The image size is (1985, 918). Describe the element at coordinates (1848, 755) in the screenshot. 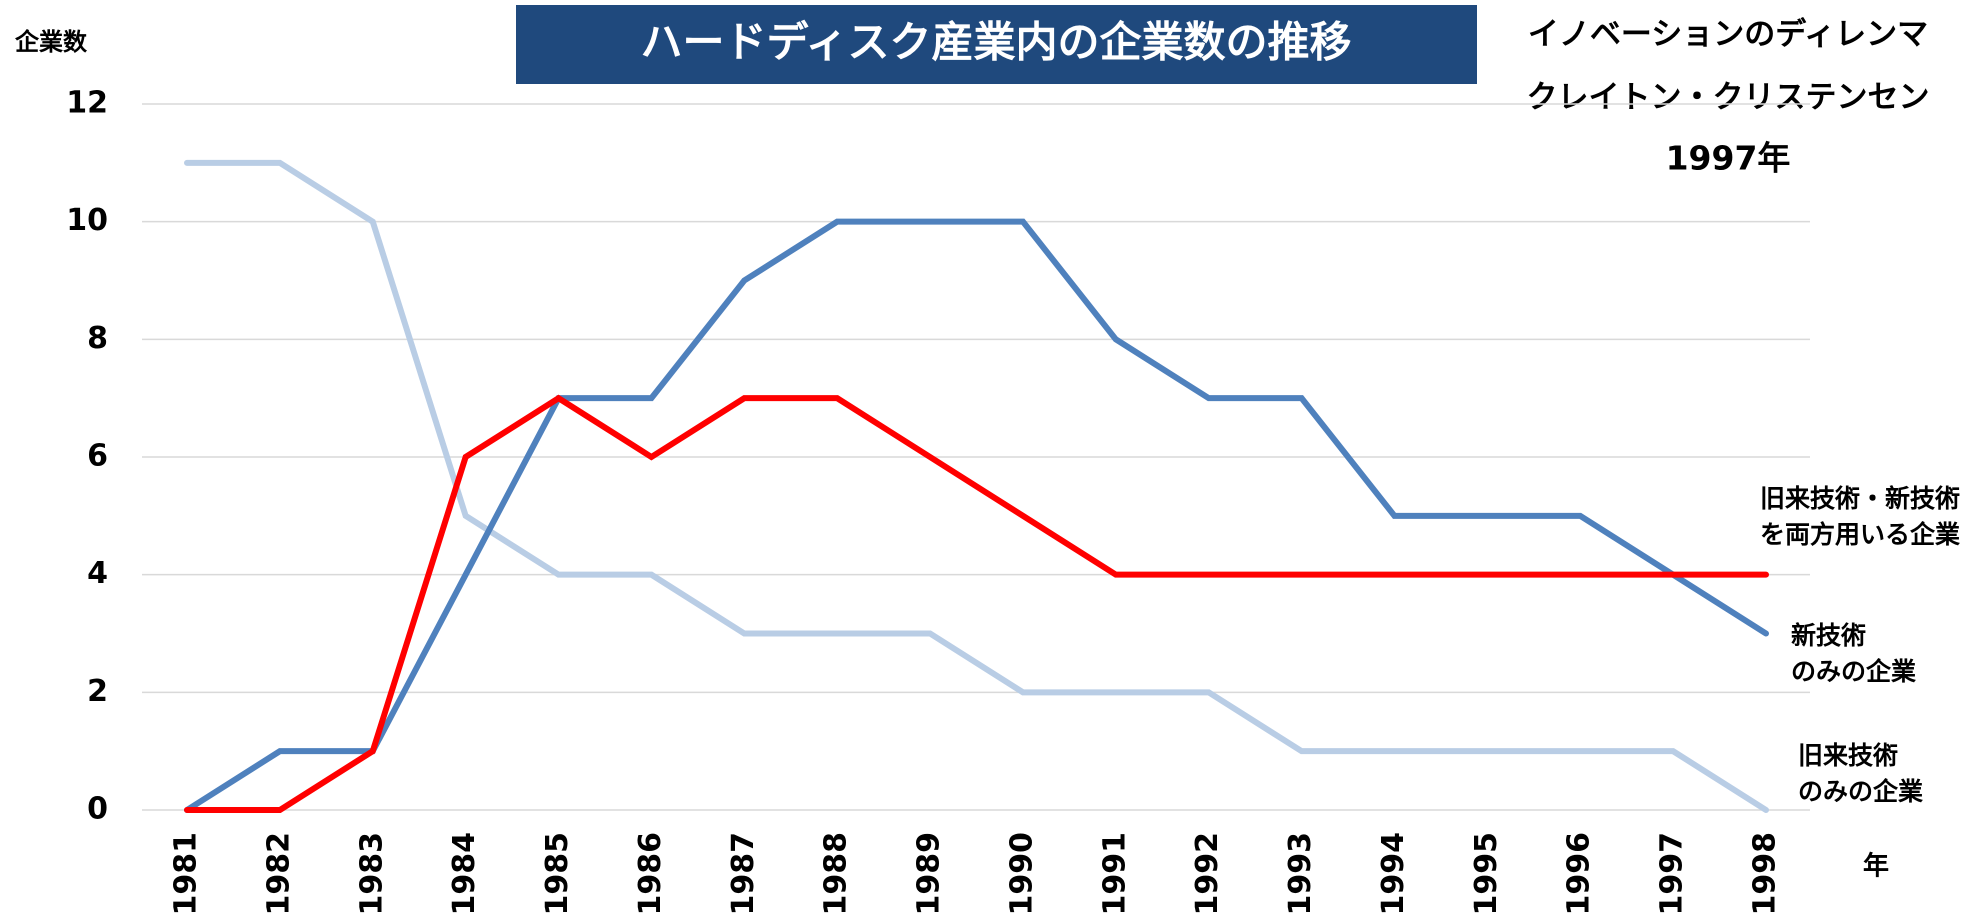

I see `series-label: 旧来技術` at that location.